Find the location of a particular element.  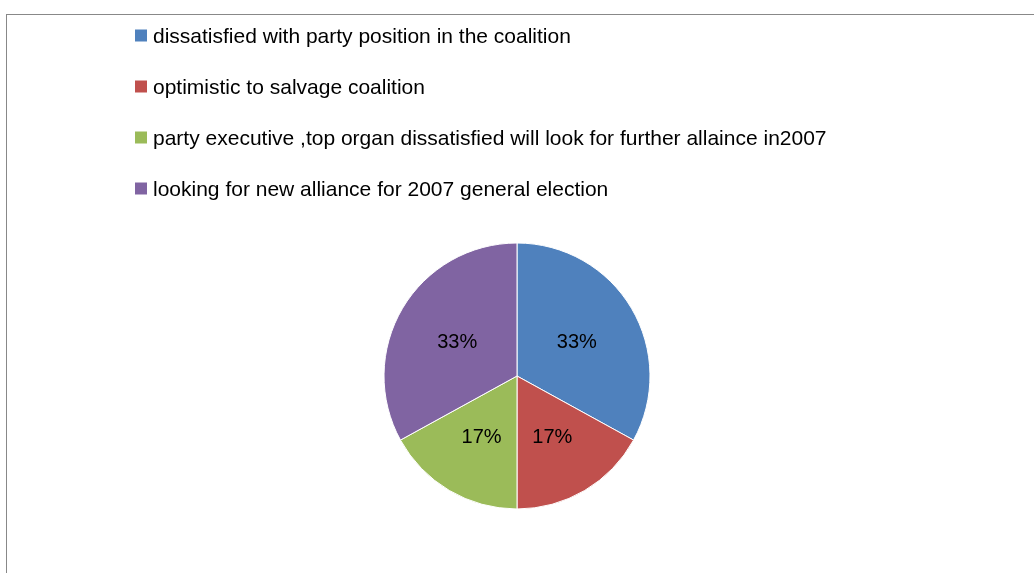

legend-label: party executive ,top organ dissatisfied will look for further allaince in2007 is located at coordinates (490, 137).